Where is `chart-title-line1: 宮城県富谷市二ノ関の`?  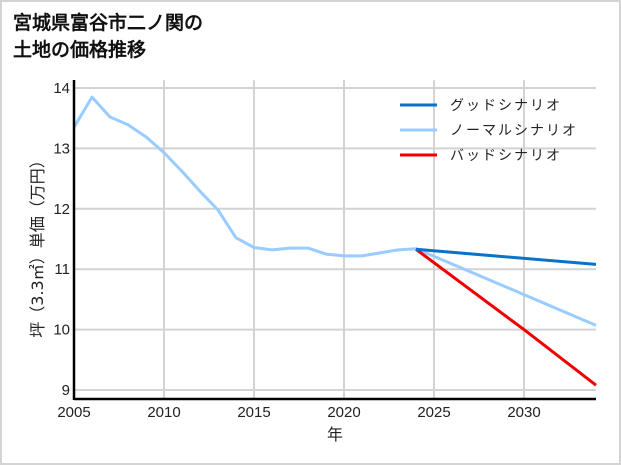 chart-title-line1: 宮城県富谷市二ノ関の is located at coordinates (108, 23).